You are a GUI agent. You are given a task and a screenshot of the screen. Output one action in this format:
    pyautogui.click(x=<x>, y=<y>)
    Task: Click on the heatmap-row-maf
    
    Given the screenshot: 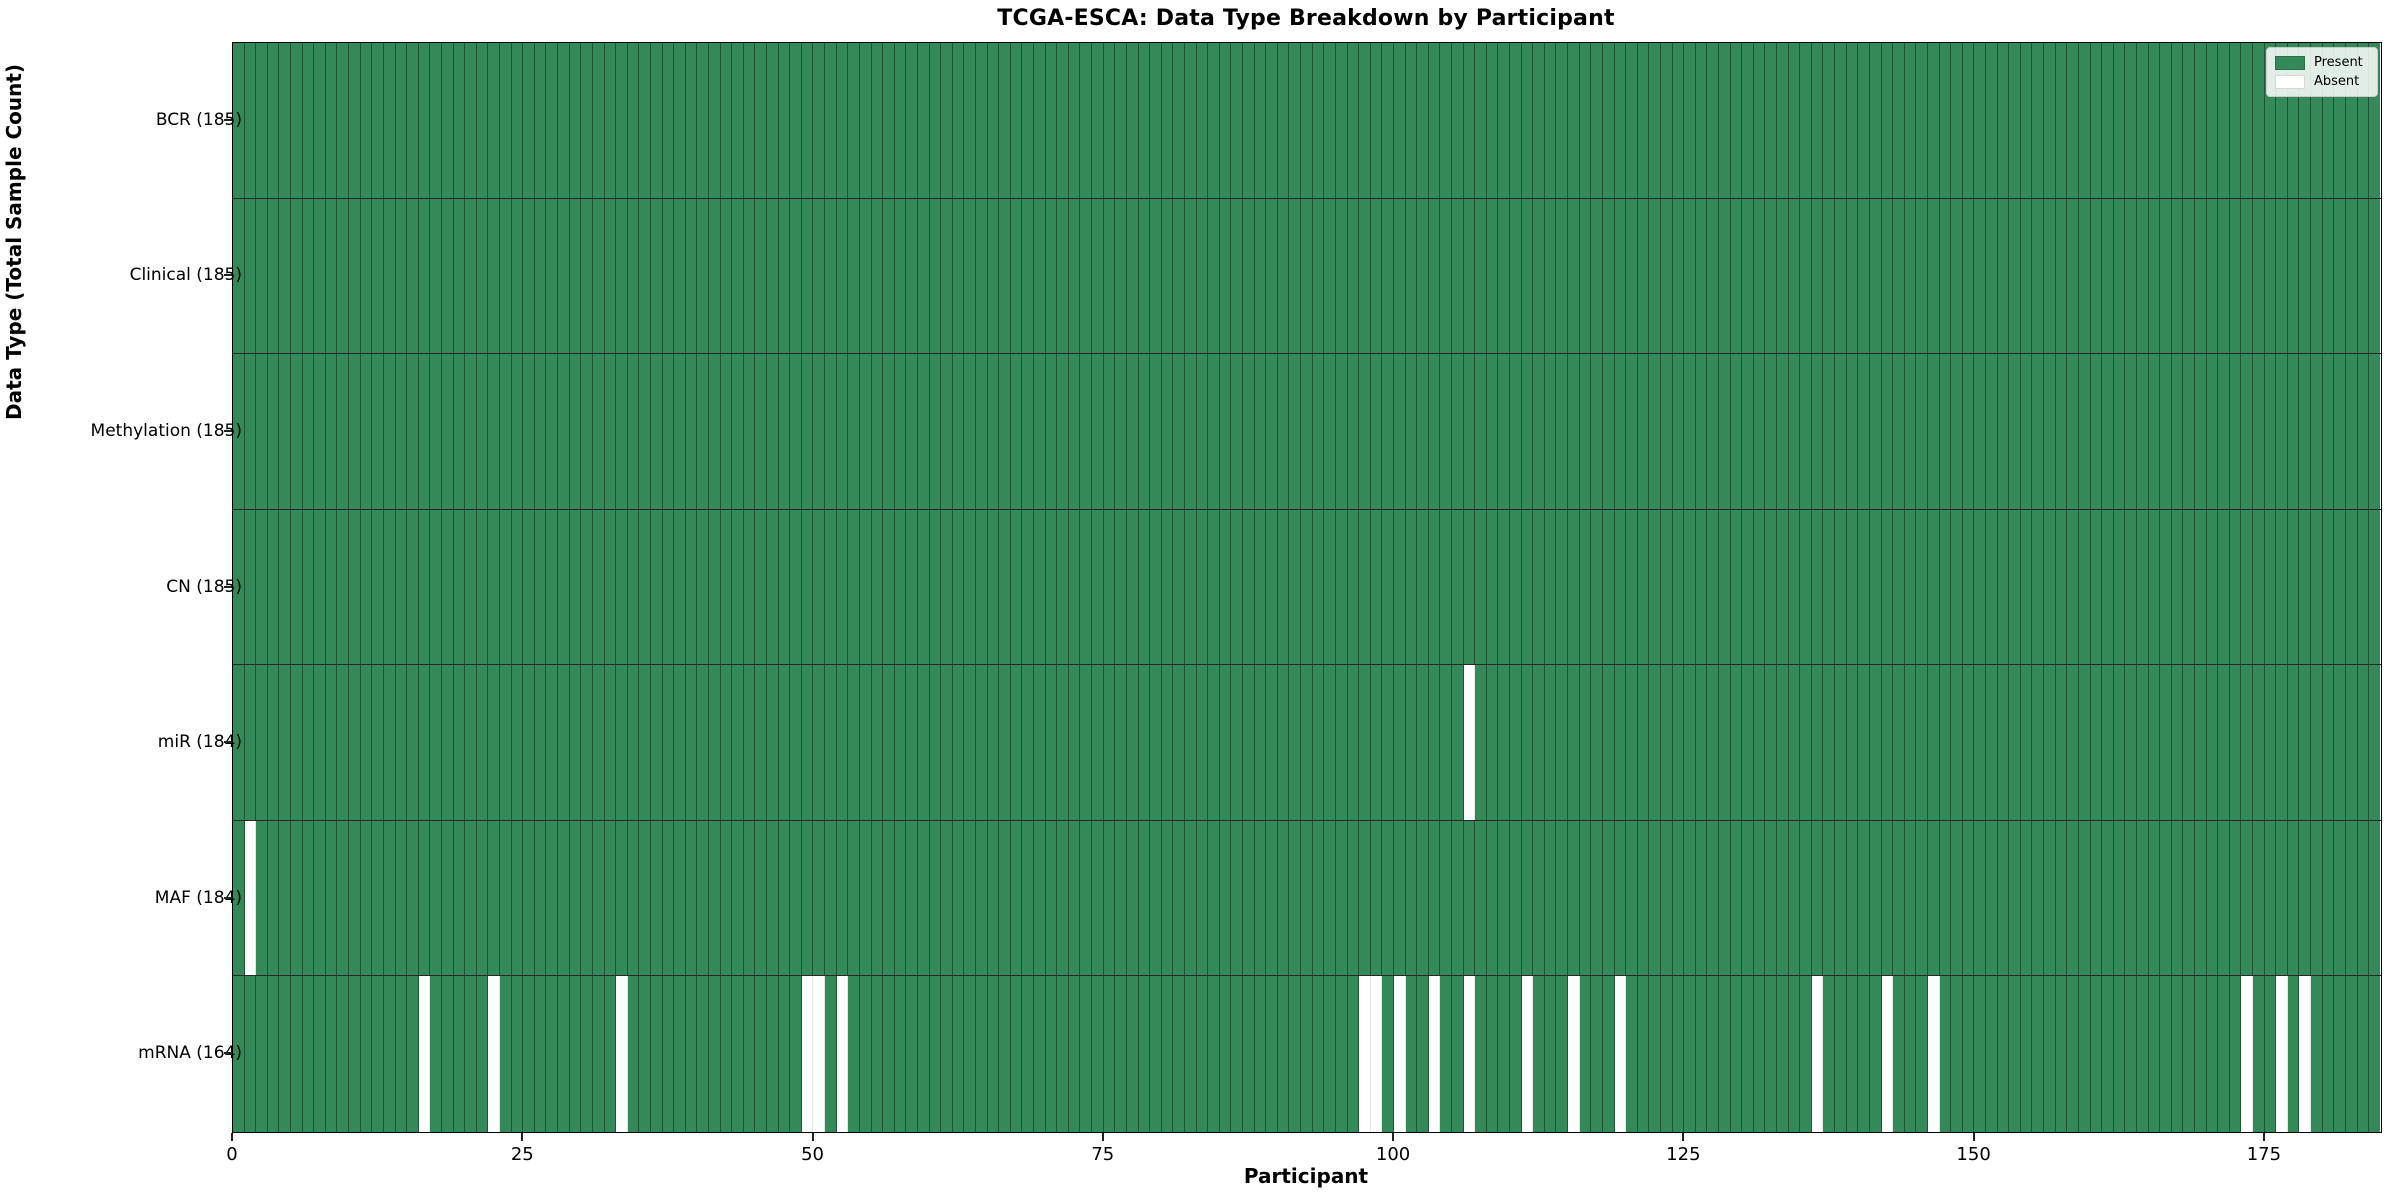 What is the action you would take?
    pyautogui.click(x=1307, y=898)
    